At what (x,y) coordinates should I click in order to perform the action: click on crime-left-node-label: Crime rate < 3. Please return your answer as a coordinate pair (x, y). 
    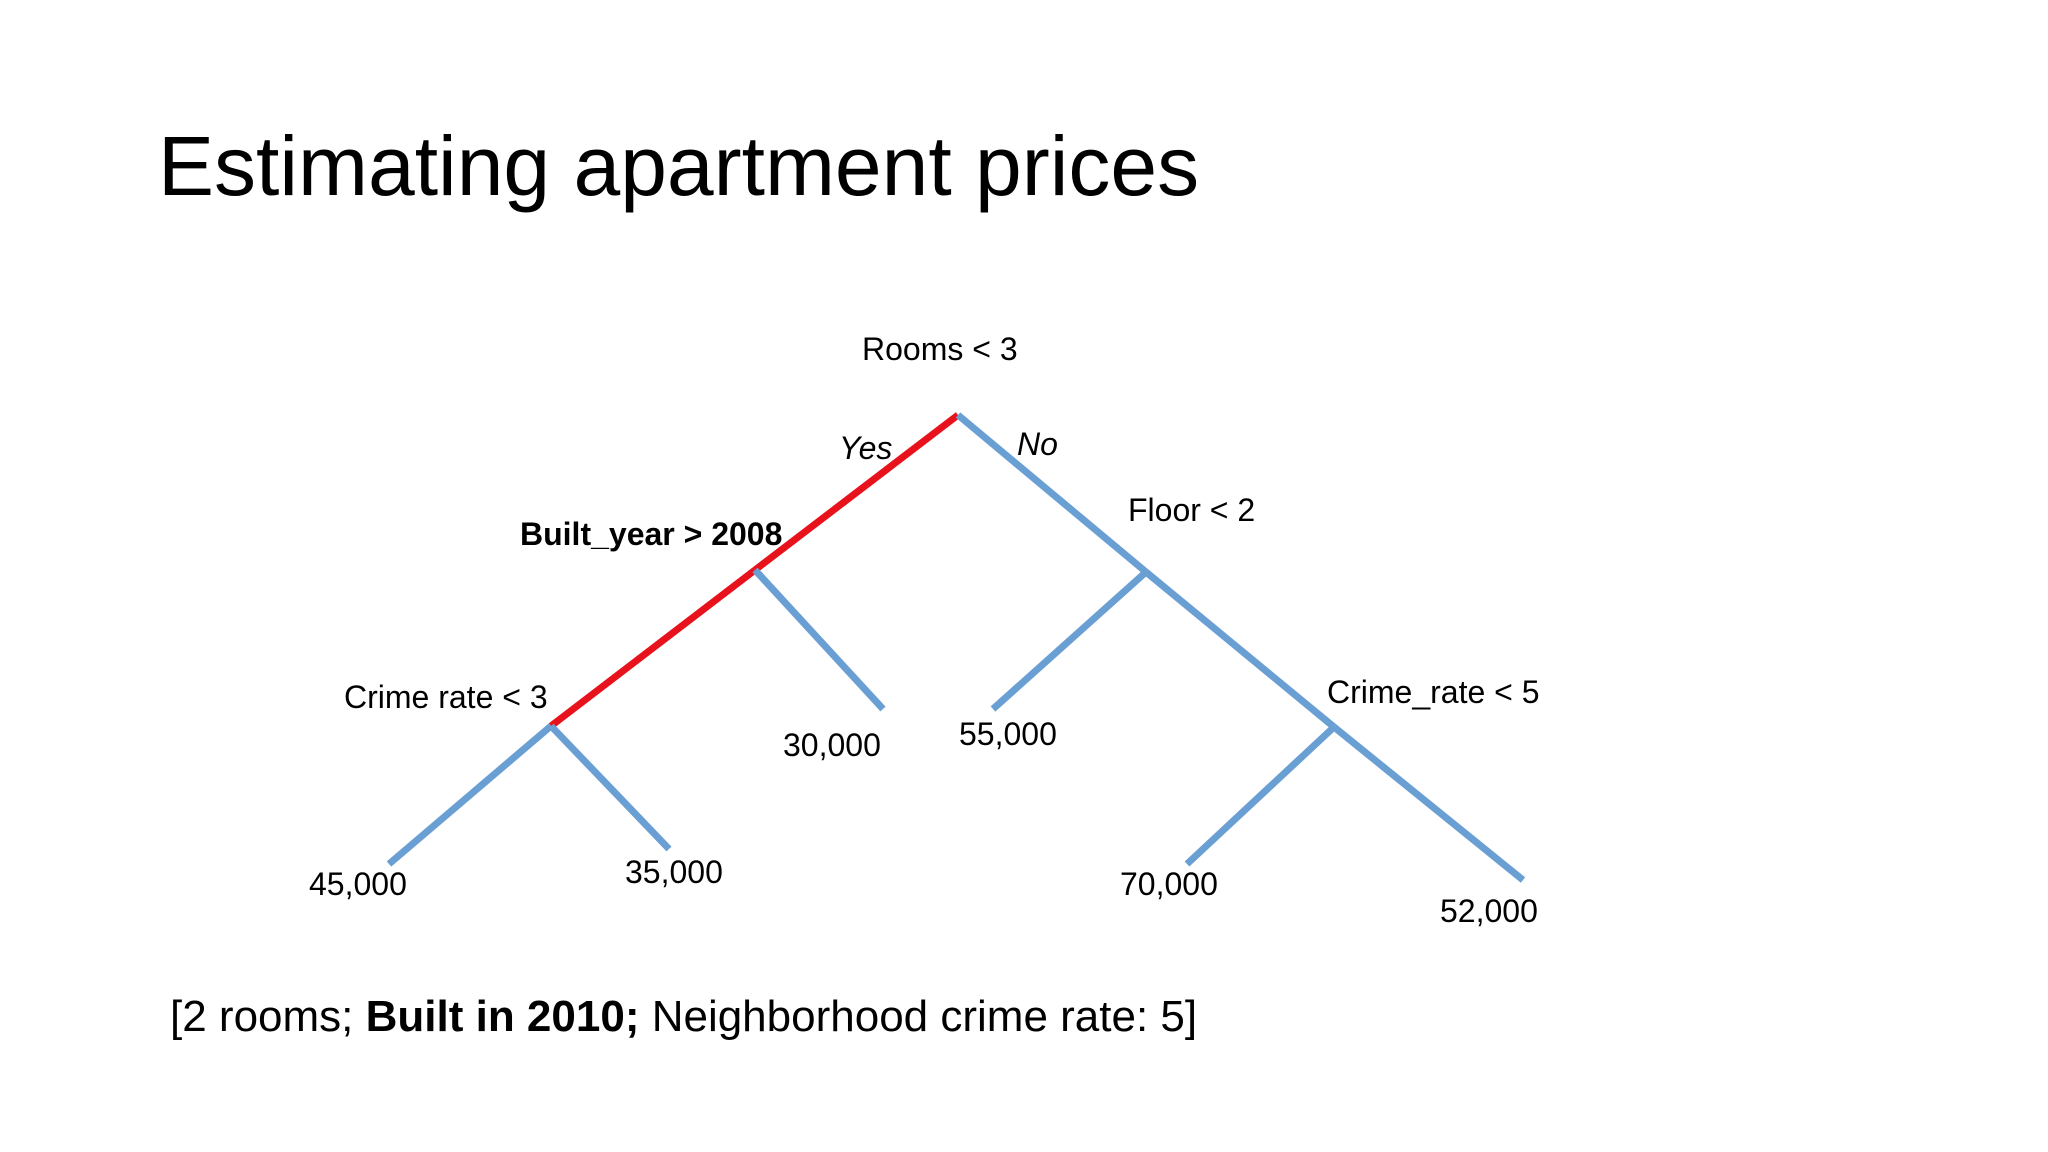
    Looking at the image, I should click on (446, 697).